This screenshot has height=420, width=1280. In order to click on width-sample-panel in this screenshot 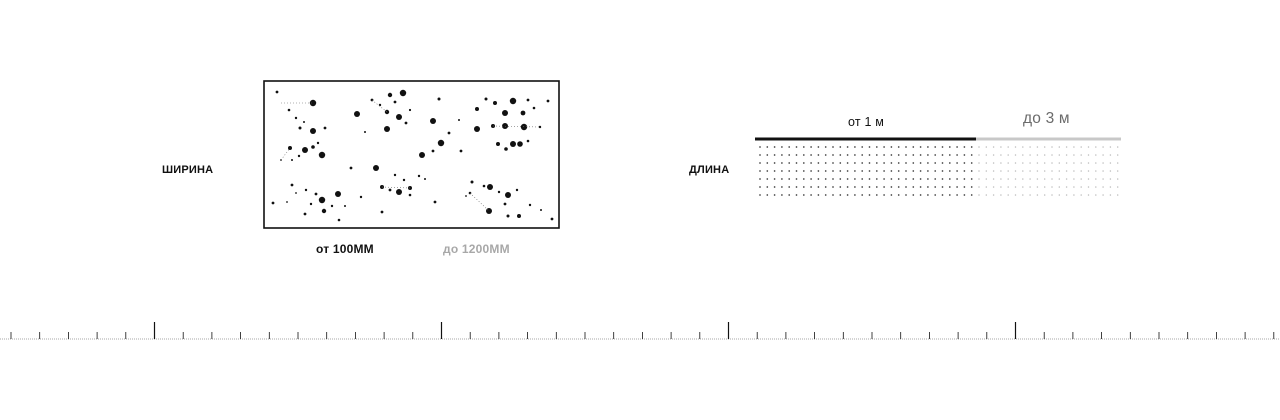, I will do `click(411, 154)`.